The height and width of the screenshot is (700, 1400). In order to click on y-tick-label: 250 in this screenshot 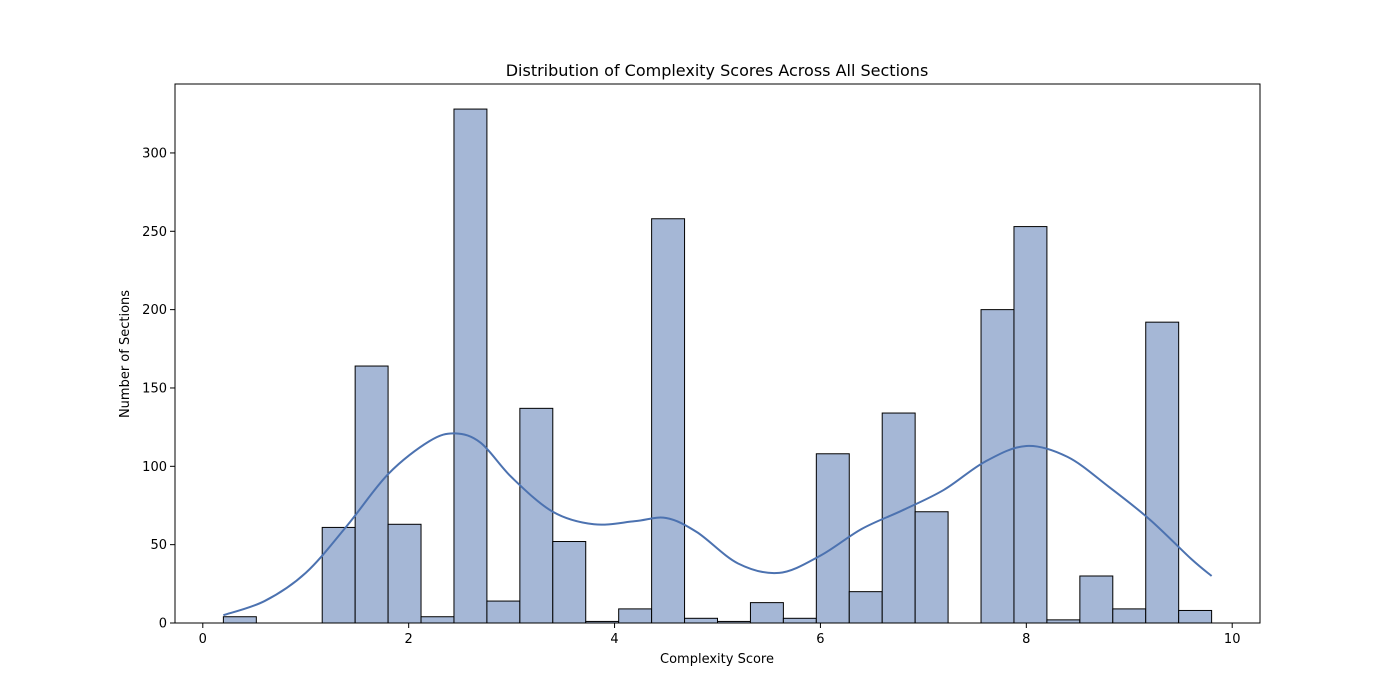, I will do `click(154, 232)`.